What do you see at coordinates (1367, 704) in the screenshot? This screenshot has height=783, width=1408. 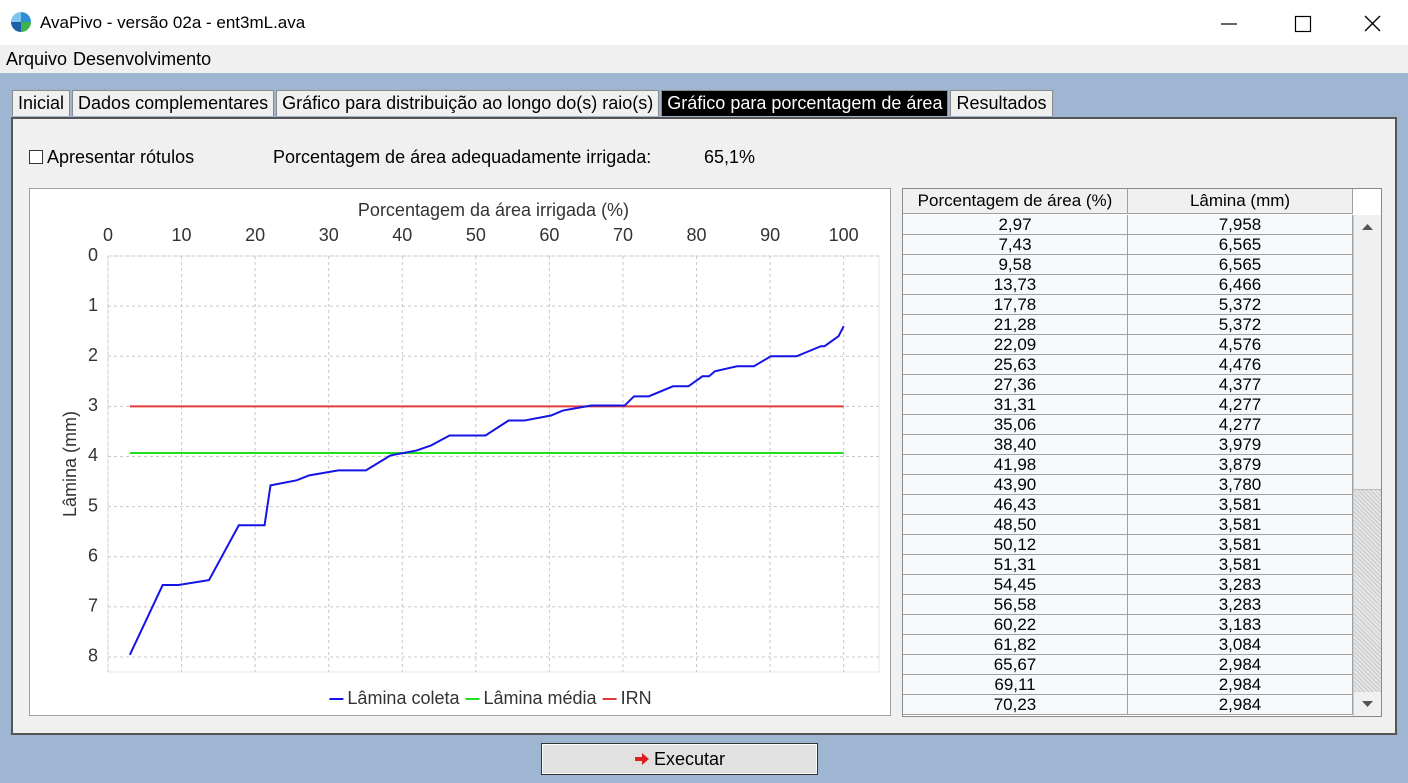 I see `scroll-down` at bounding box center [1367, 704].